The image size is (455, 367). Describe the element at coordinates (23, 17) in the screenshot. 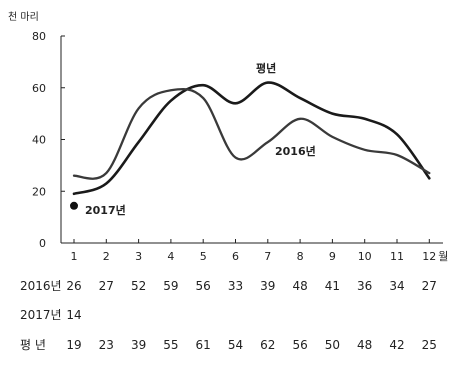

I see `y-unit-label: 천 마리` at that location.